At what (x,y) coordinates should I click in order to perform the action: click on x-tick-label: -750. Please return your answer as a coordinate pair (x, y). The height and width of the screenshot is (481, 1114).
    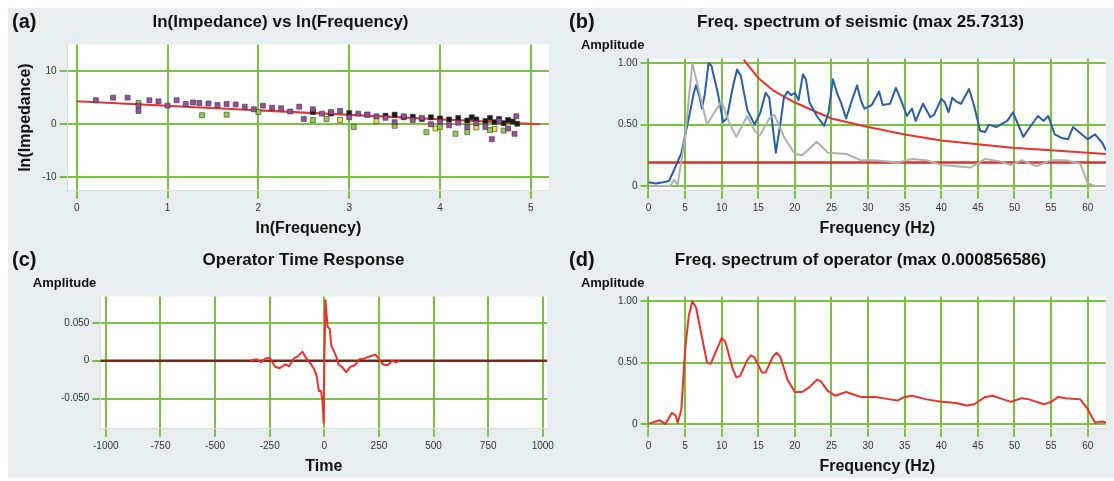
    Looking at the image, I should click on (160, 445).